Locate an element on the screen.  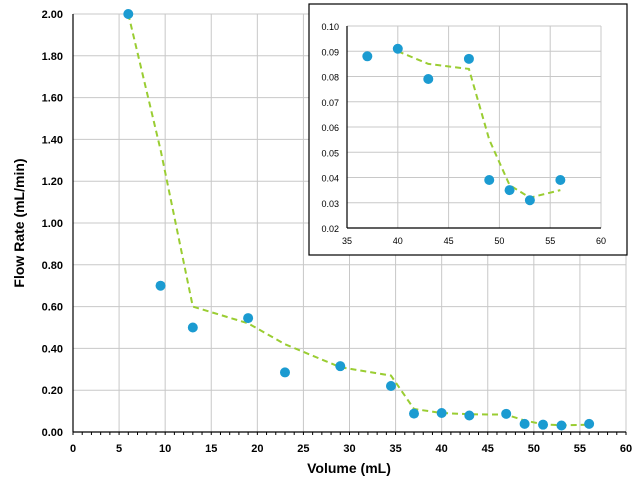
y-tick-label: 1.20 is located at coordinates (52, 182).